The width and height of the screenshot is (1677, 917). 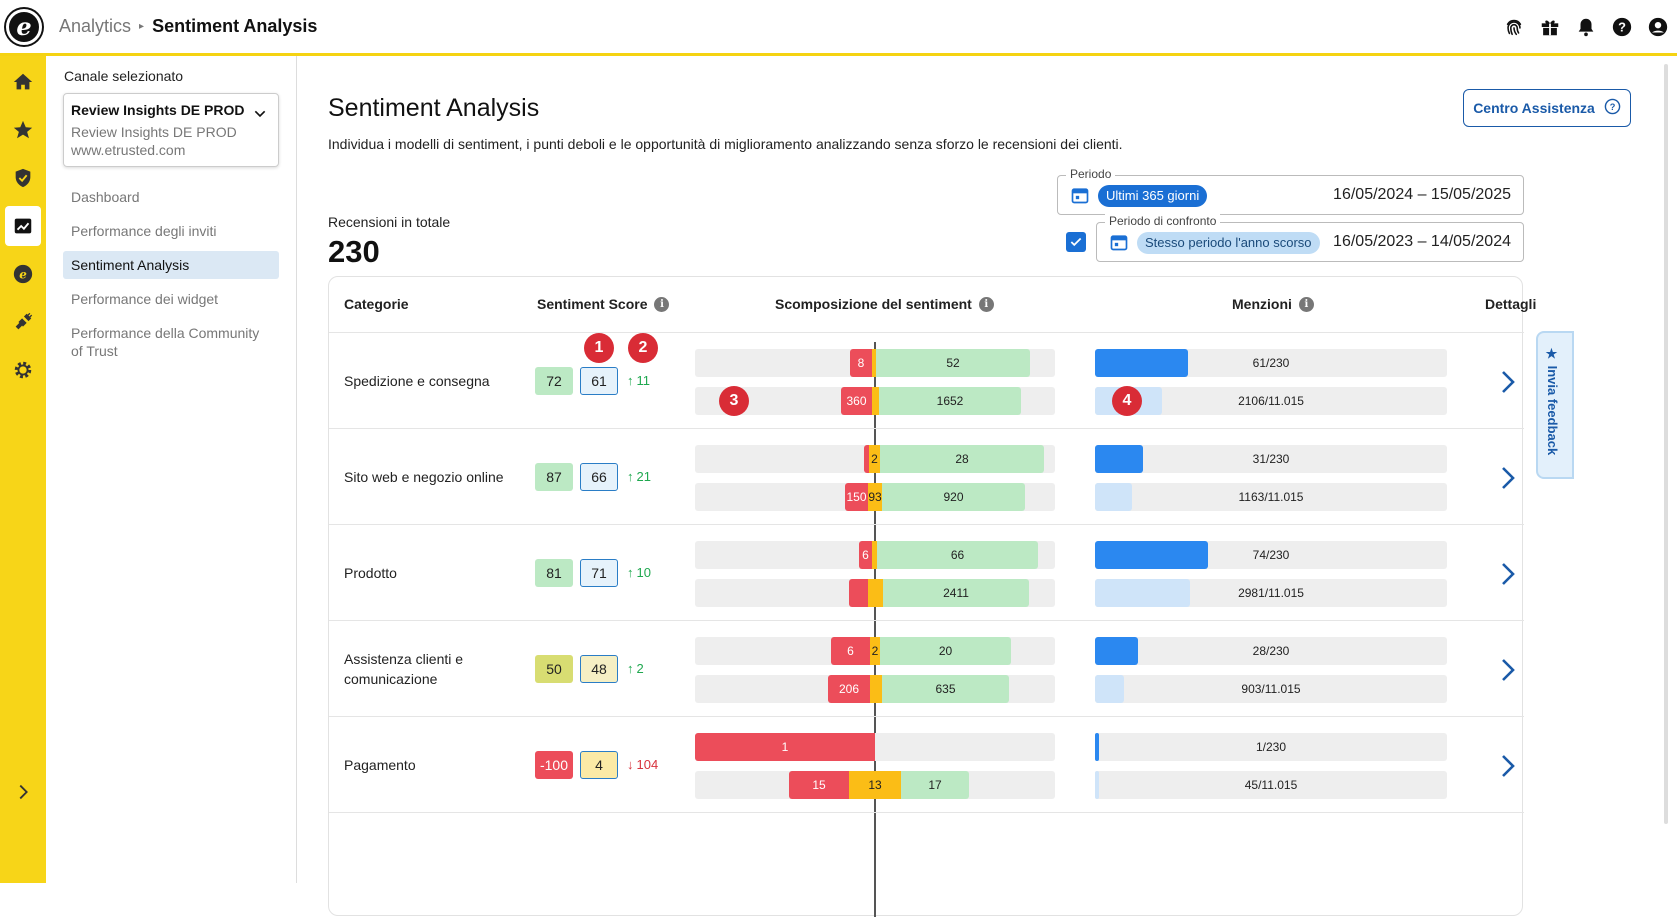 I want to click on primary-nav-rail: e, so click(x=23, y=469).